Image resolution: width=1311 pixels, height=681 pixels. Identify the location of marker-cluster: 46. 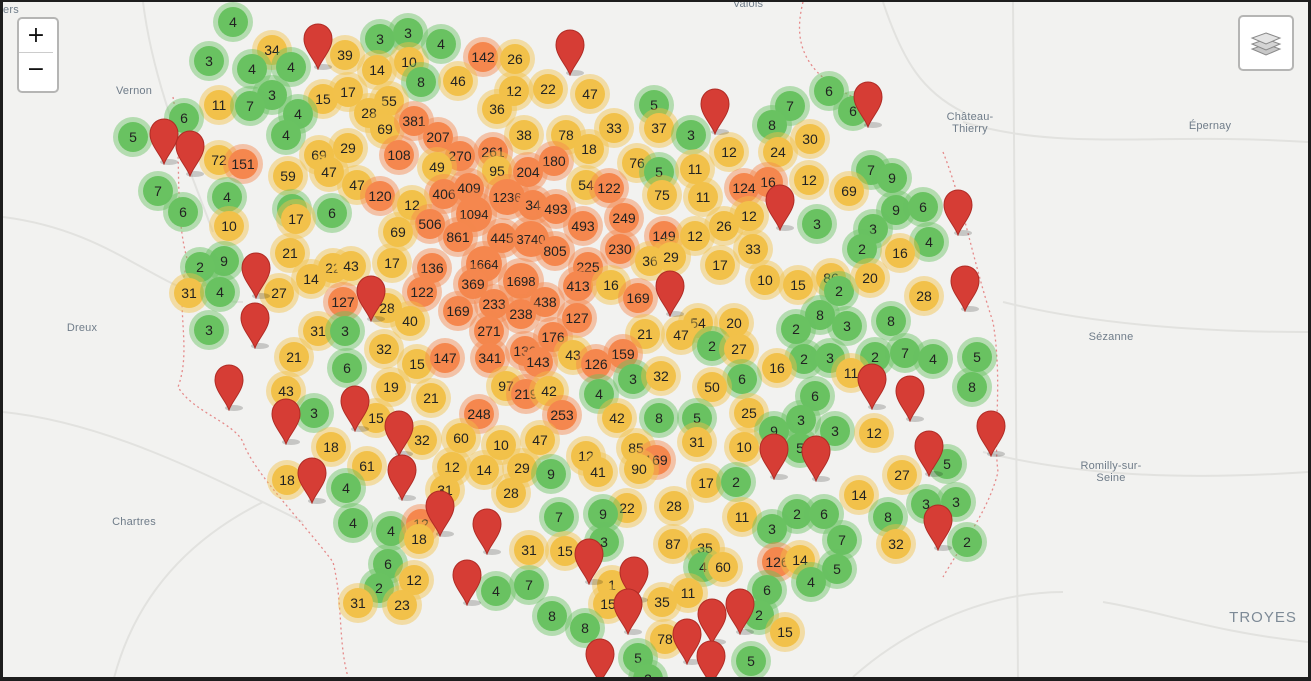
(458, 81).